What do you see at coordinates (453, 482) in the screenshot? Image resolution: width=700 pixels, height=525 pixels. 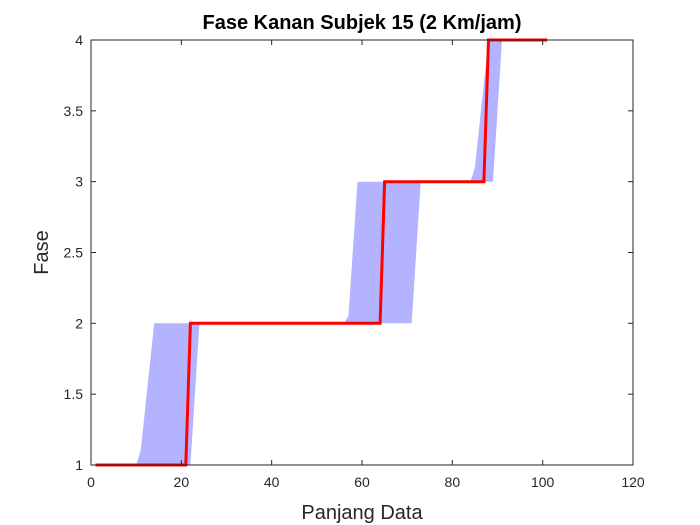 I see `x-tick-label: 80` at bounding box center [453, 482].